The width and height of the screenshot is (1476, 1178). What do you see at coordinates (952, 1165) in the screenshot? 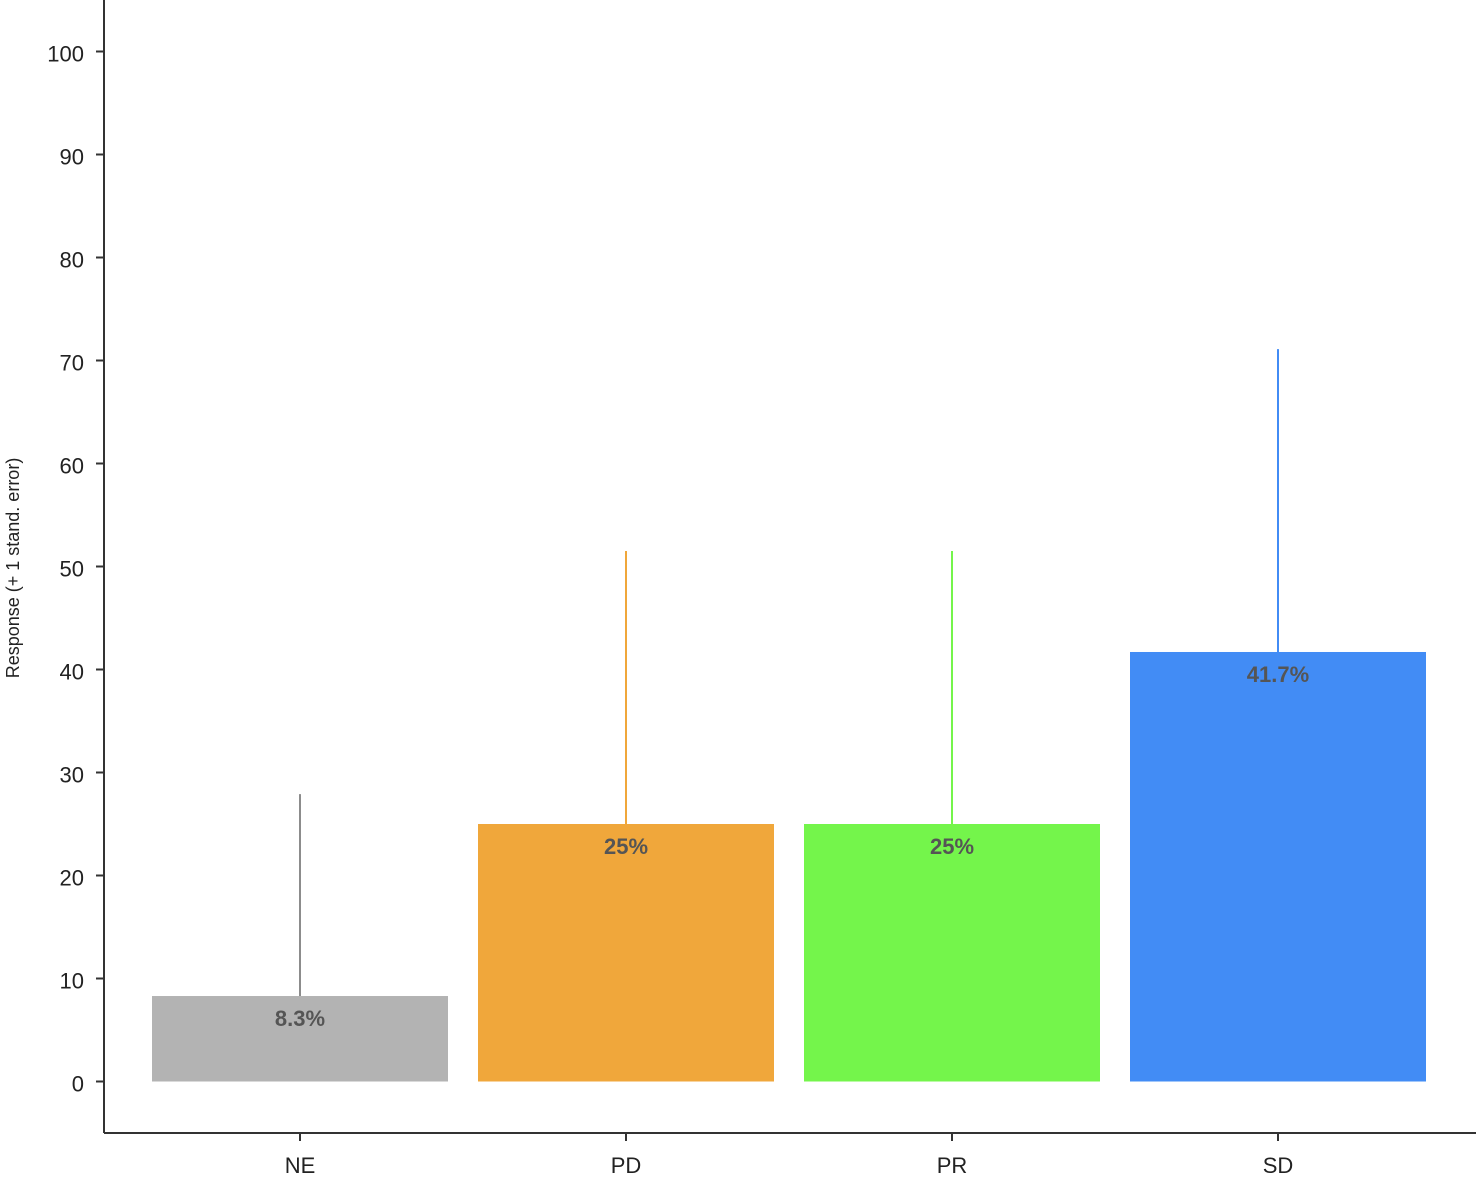
I see `x-tick-label: PR` at bounding box center [952, 1165].